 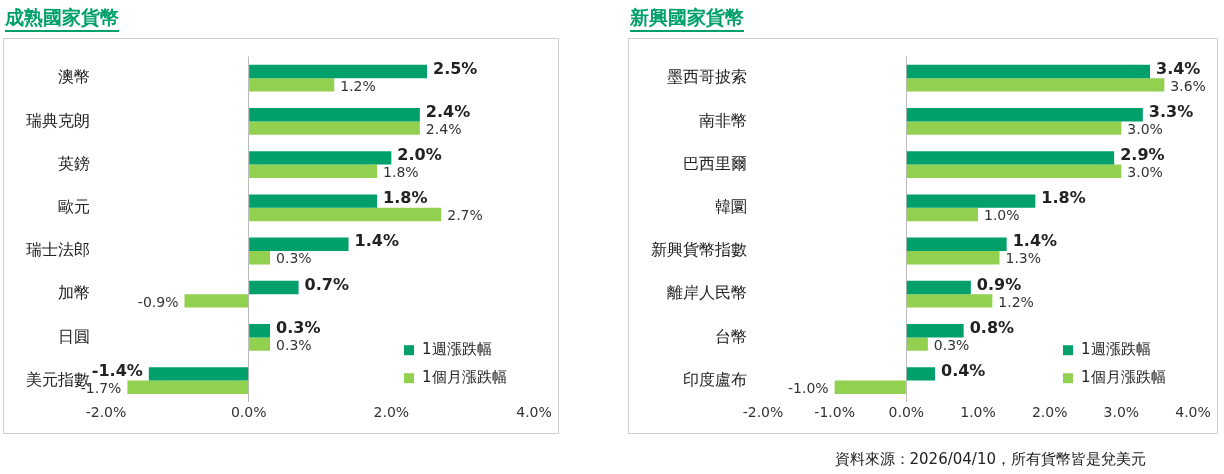 I want to click on y-tick-label: 離岸人民幣, so click(x=707, y=293).